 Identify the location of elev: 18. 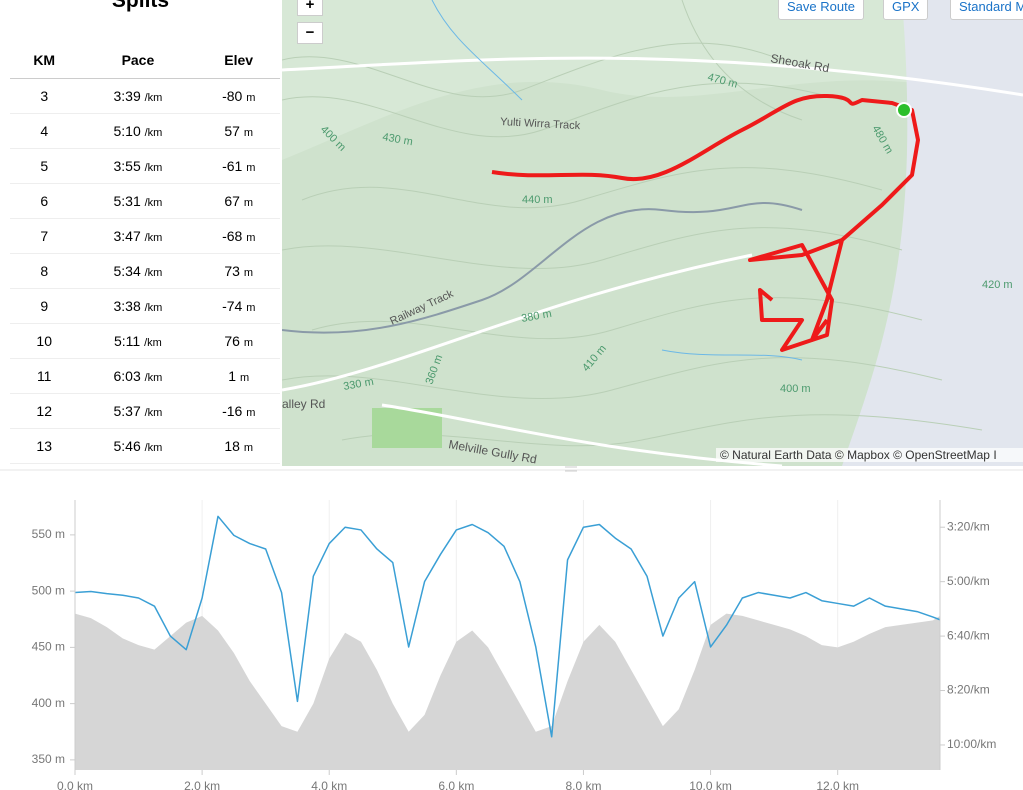
(232, 446).